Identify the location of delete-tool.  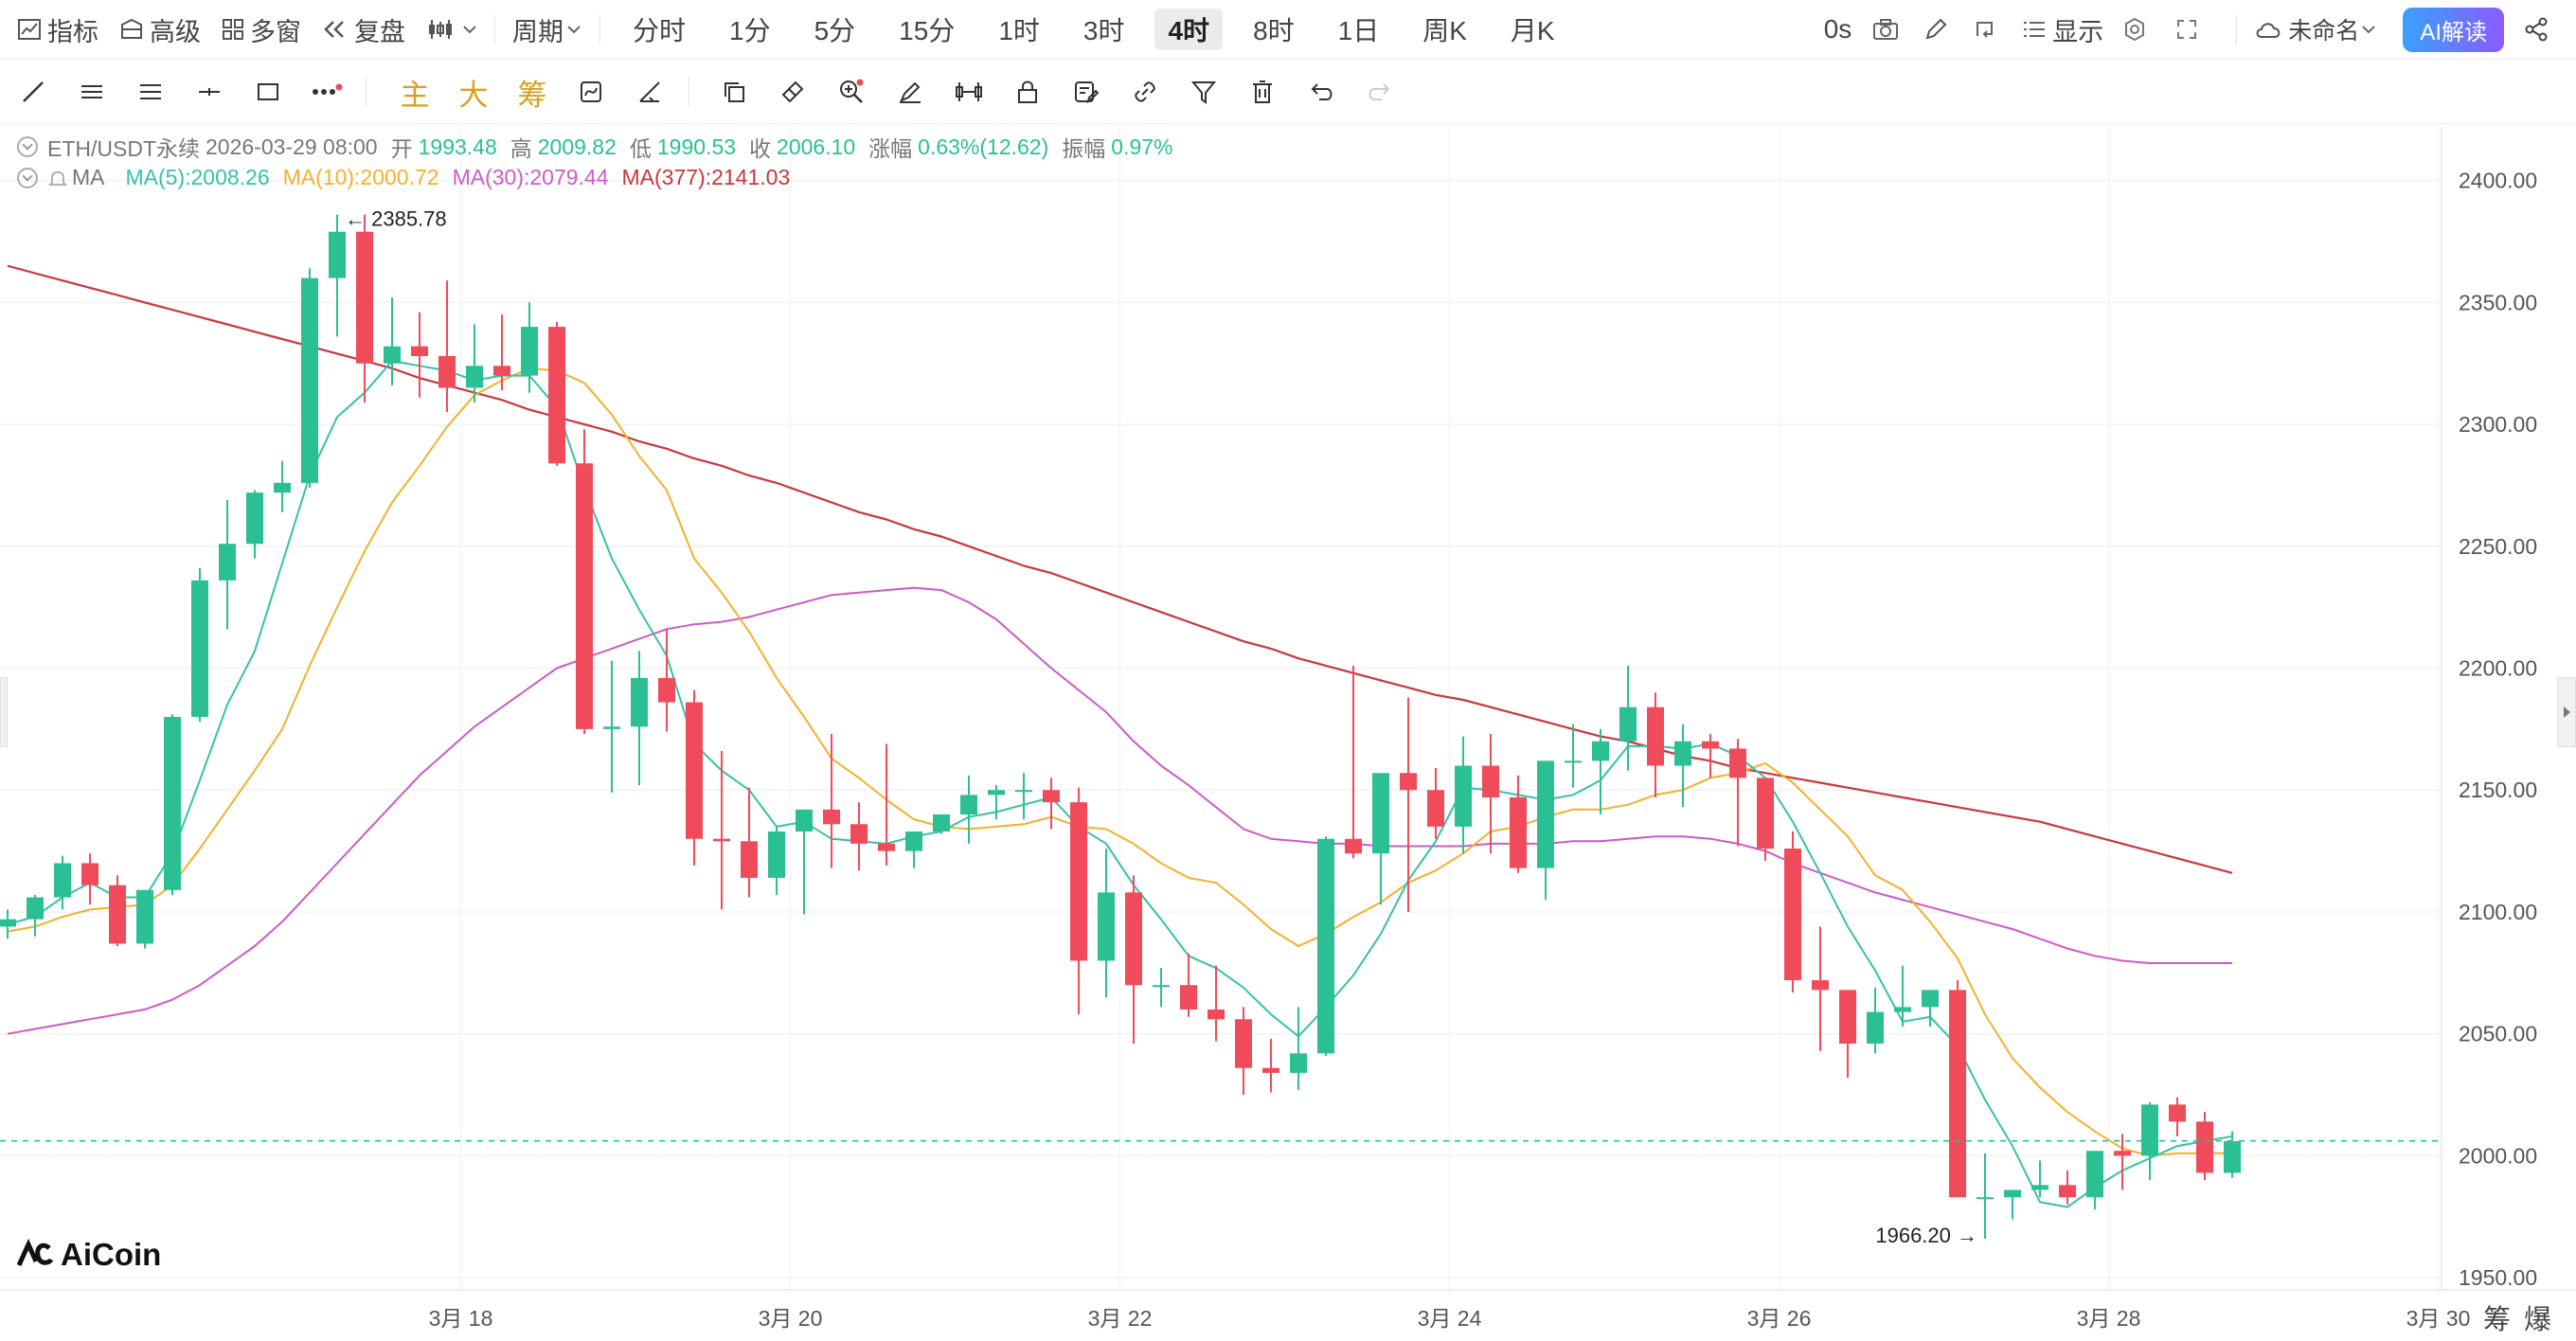
(1262, 91).